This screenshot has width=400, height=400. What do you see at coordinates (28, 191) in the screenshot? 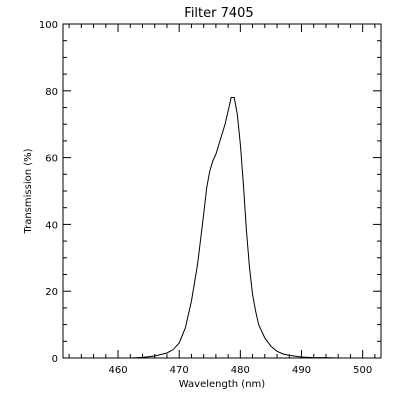
I see `y-axis-label: Transmission (%)` at bounding box center [28, 191].